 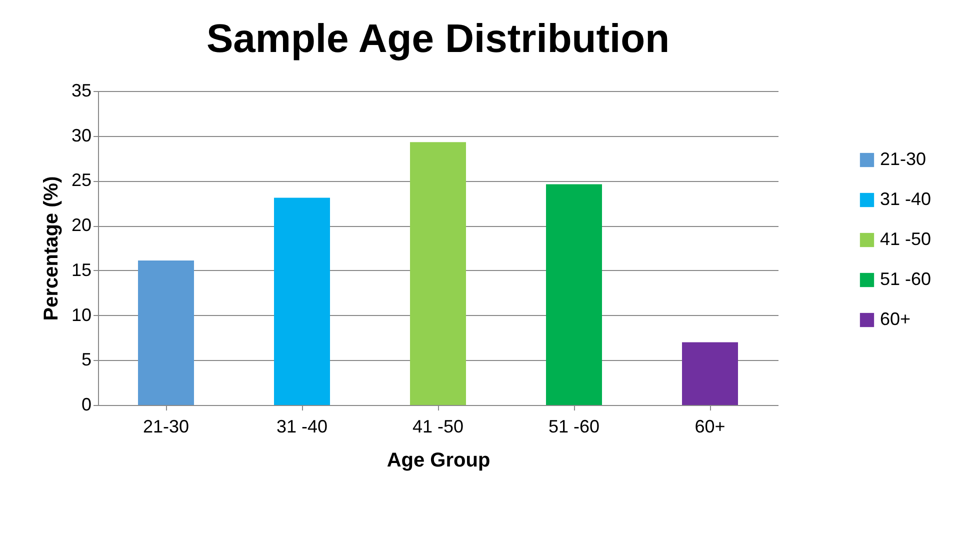 I want to click on legend-label: 60+, so click(x=895, y=319).